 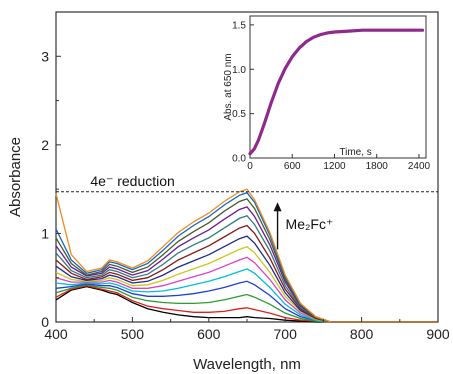 What do you see at coordinates (247, 364) in the screenshot?
I see `main-x-axis-label: Wavelength, nm` at bounding box center [247, 364].